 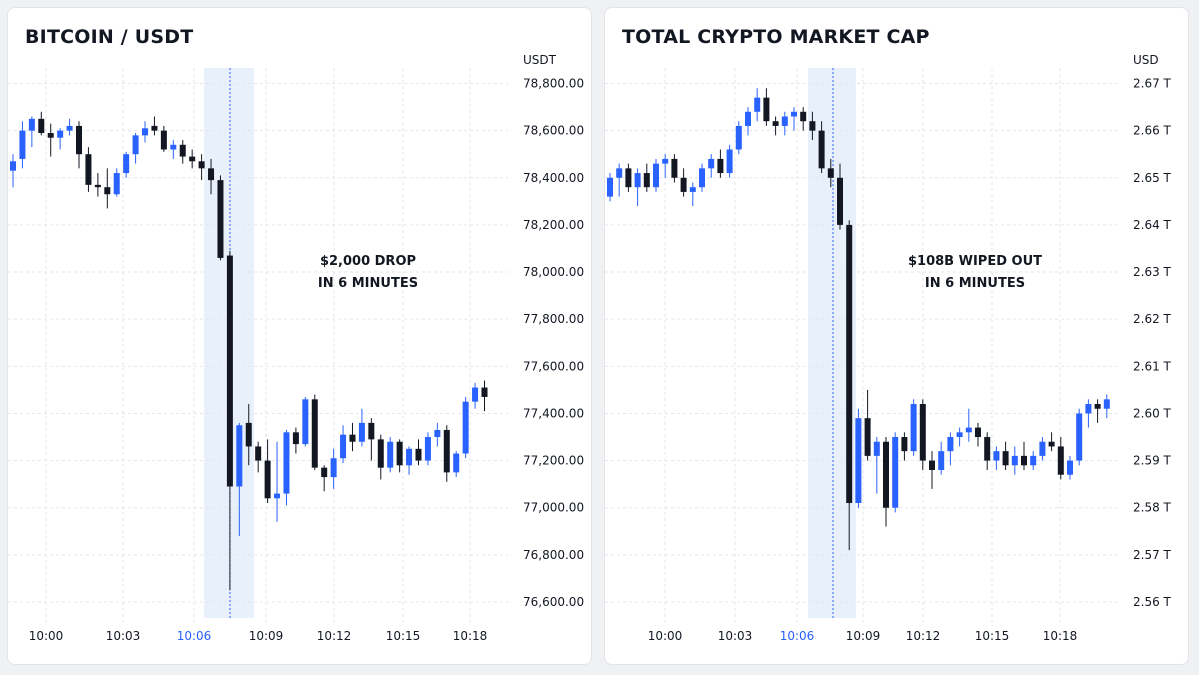 I want to click on y-tick-label: 77,400.00, so click(x=553, y=413).